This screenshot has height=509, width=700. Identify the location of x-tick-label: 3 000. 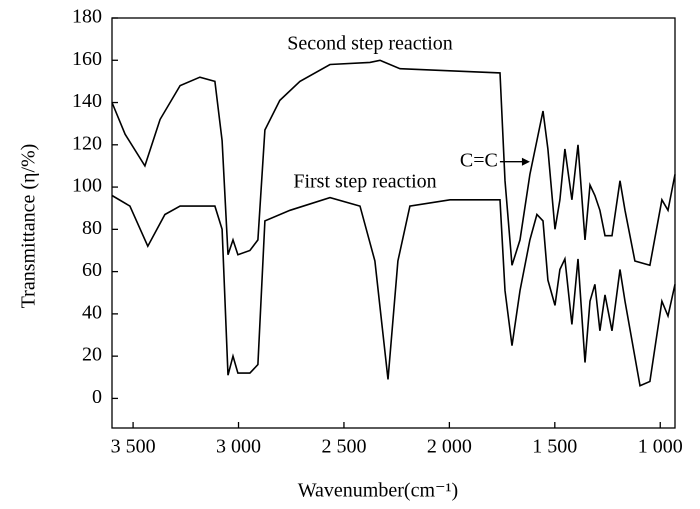
(238, 447).